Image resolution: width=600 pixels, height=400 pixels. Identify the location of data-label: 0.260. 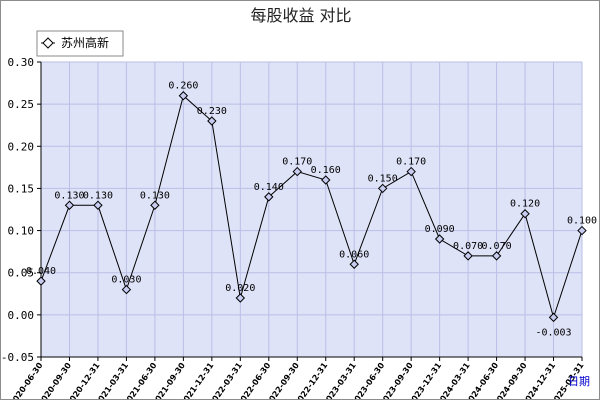
(183, 86).